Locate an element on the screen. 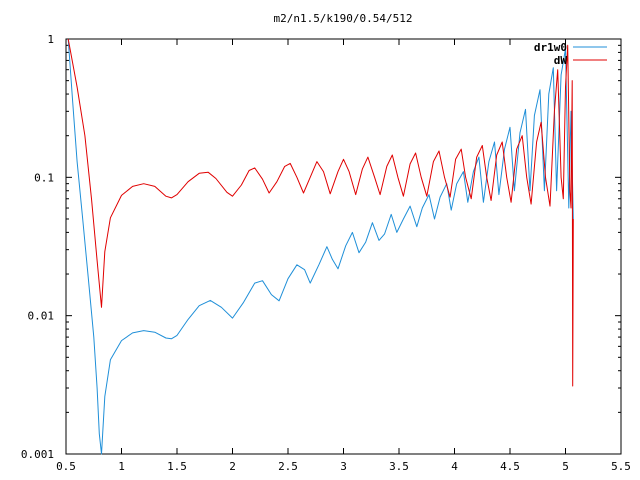 This screenshot has width=640, height=480. x-tick-label: 3.5 is located at coordinates (399, 466).